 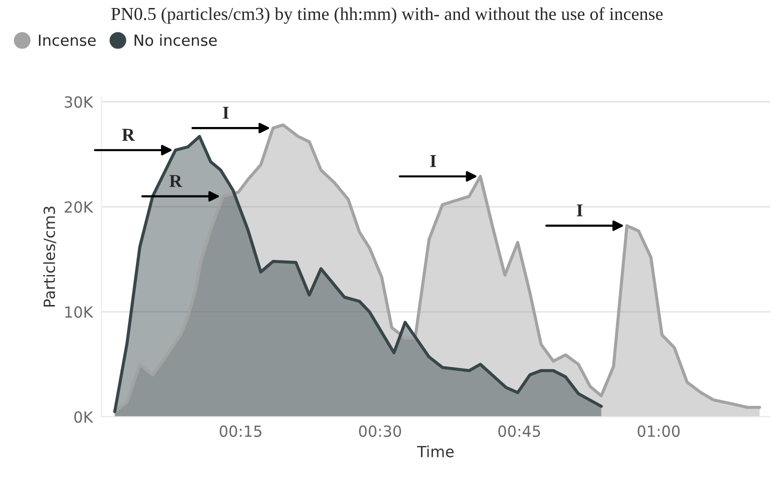 What do you see at coordinates (79, 207) in the screenshot?
I see `y-tick-label: 20K` at bounding box center [79, 207].